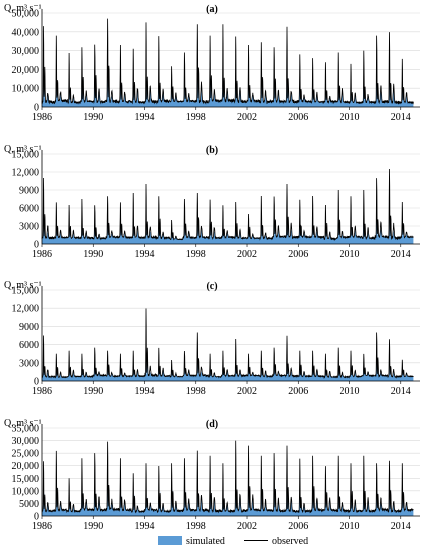 The height and width of the screenshot is (550, 423). What do you see at coordinates (205, 541) in the screenshot?
I see `legend-simulated-label: simulated` at bounding box center [205, 541].